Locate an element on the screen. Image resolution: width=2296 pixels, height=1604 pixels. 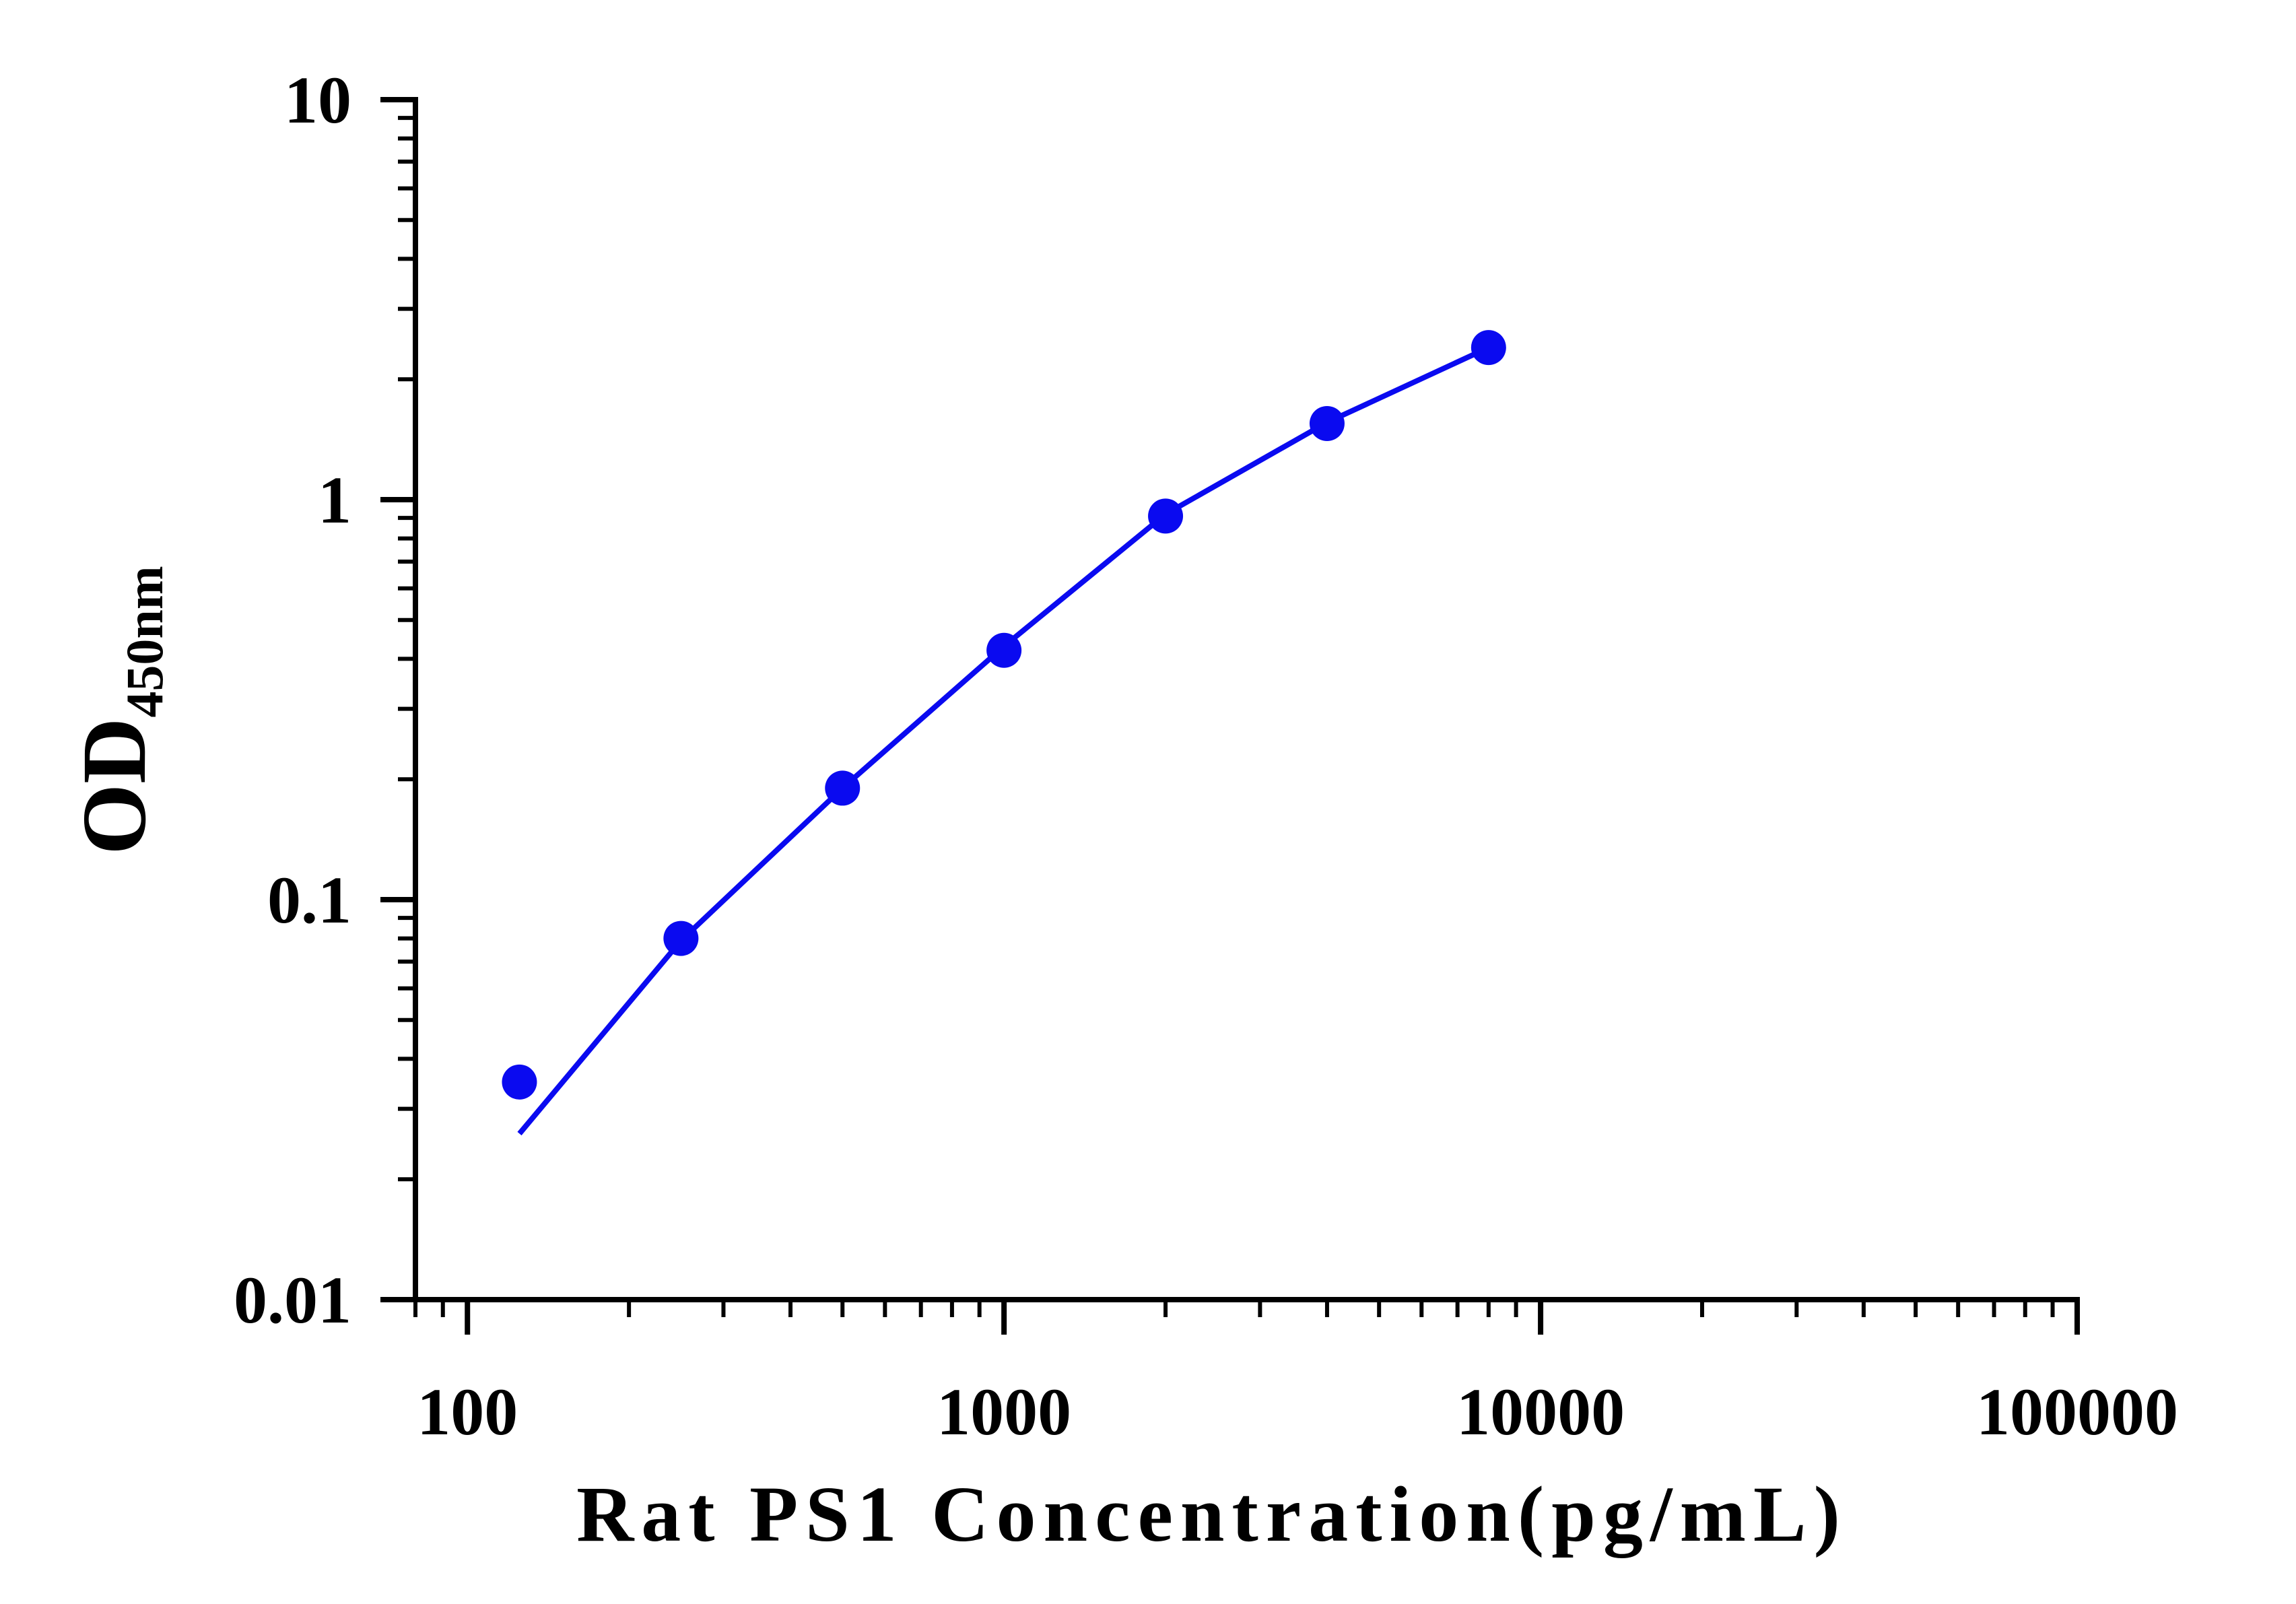
y-tick-label: 10 is located at coordinates (317, 100).